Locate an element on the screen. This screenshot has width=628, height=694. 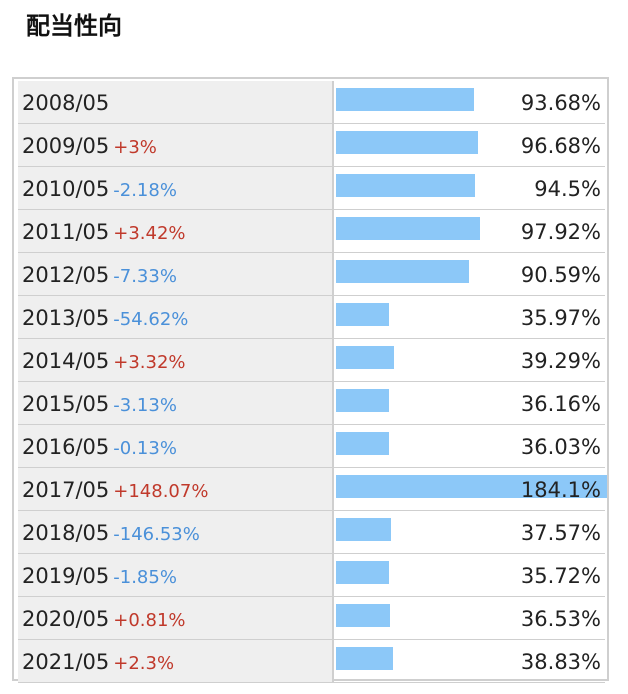
fiscal-year: 2011/05 +3.42% is located at coordinates (104, 233).